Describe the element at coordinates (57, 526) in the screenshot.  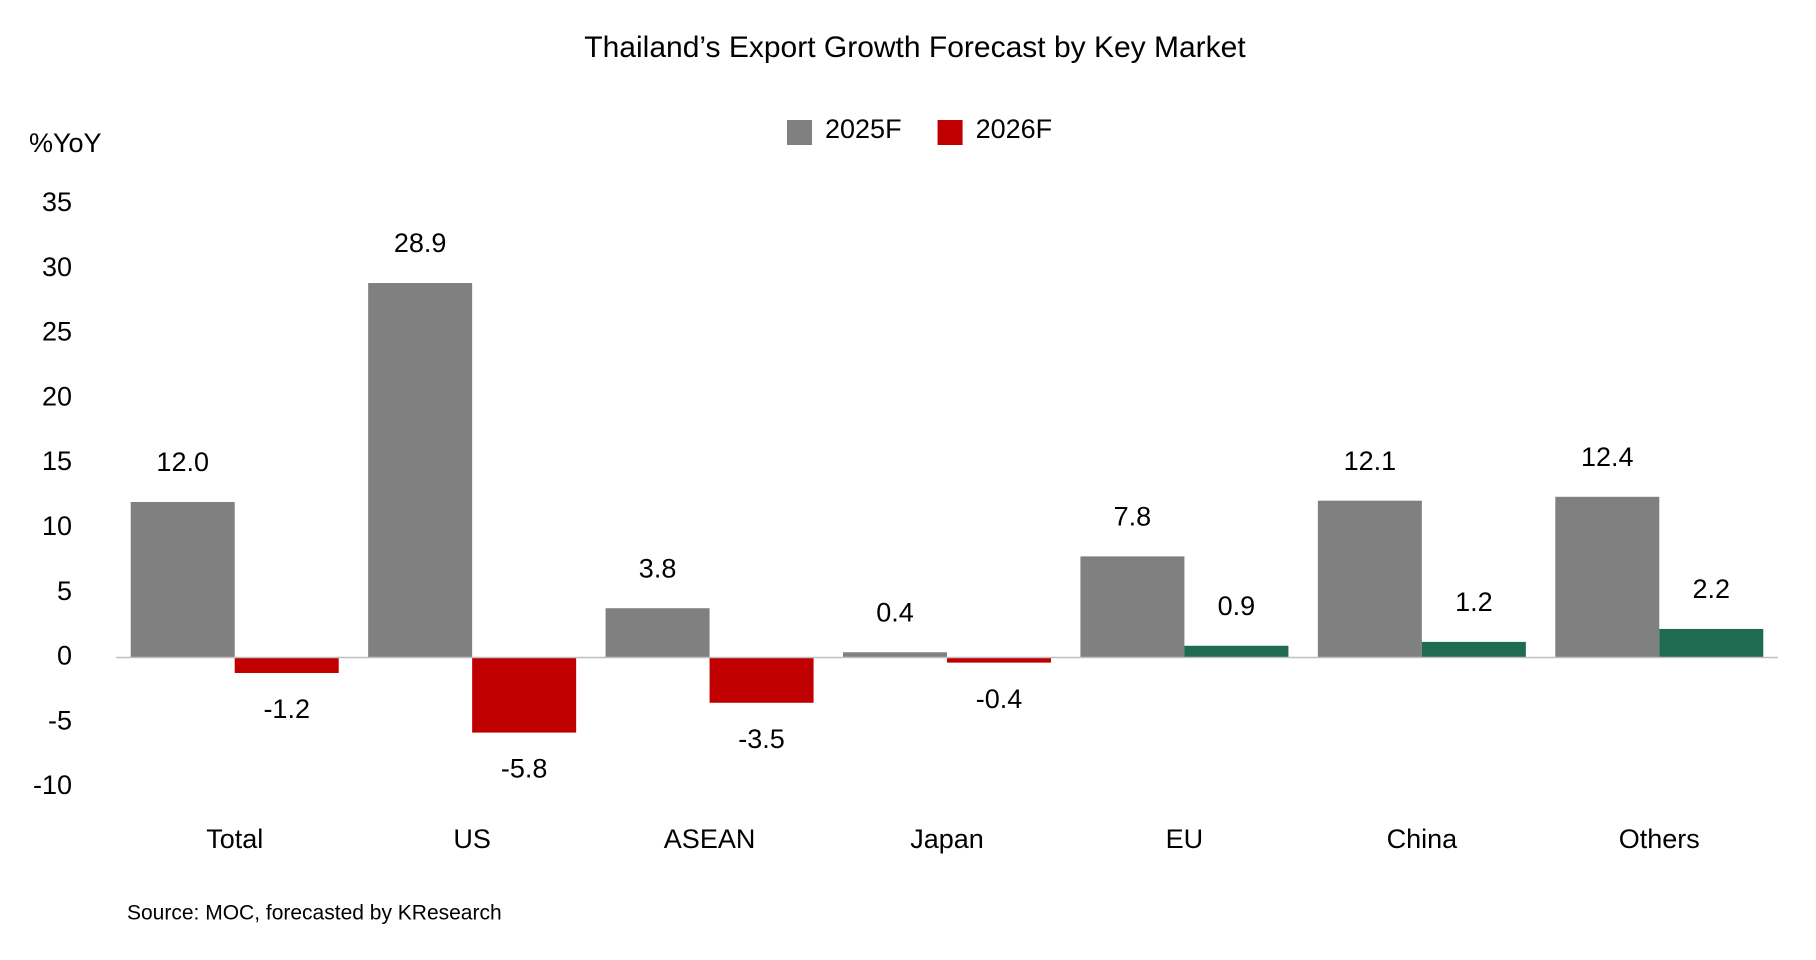
I see `y-tick-label: 10` at that location.